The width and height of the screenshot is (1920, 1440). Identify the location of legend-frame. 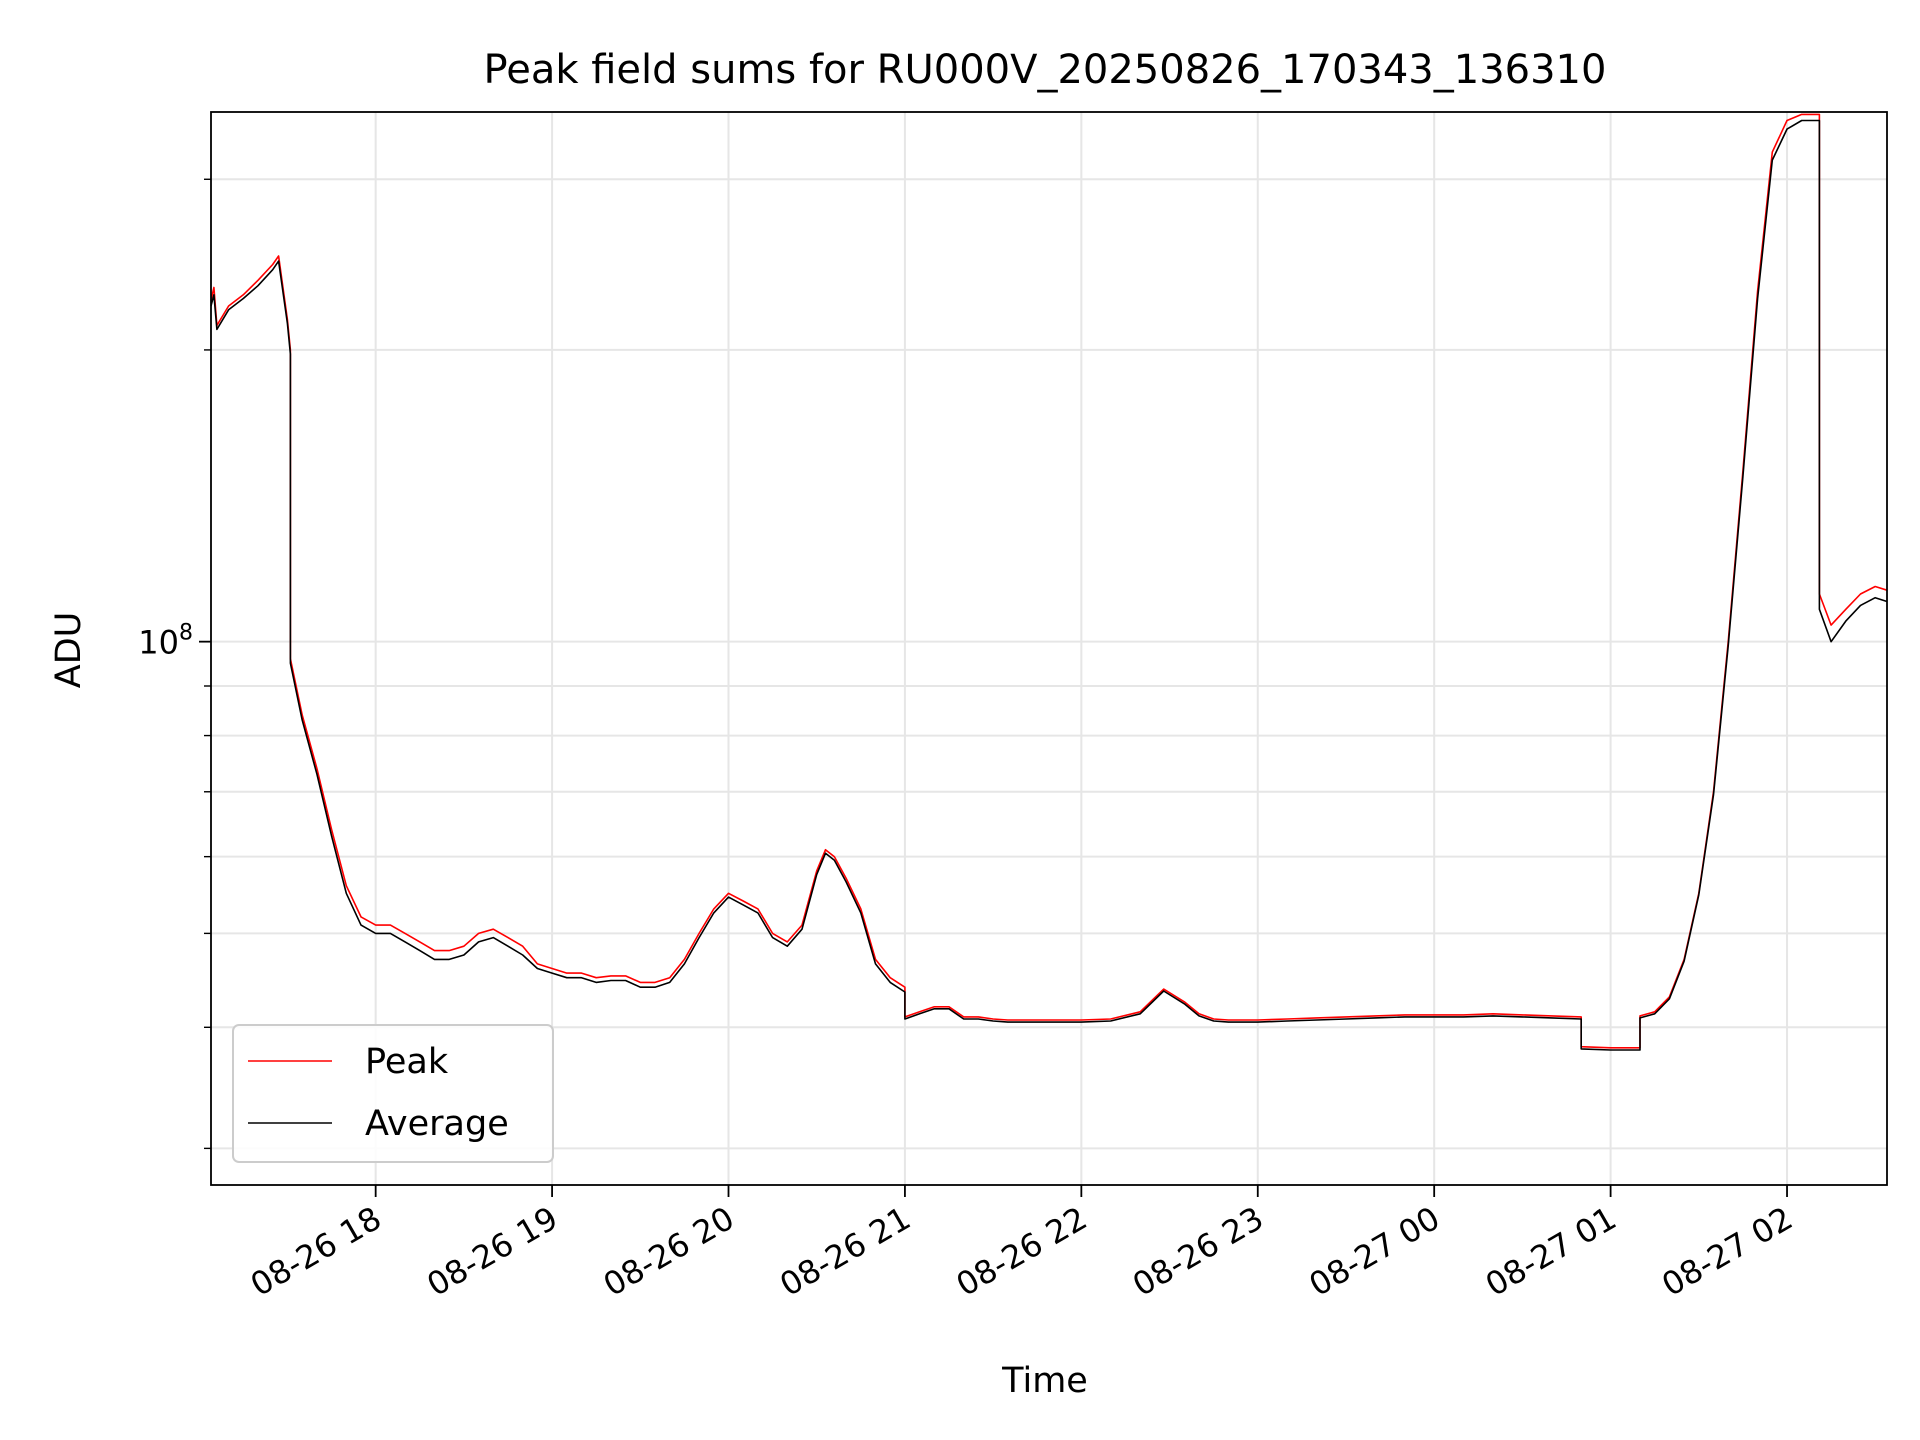
(393, 1093).